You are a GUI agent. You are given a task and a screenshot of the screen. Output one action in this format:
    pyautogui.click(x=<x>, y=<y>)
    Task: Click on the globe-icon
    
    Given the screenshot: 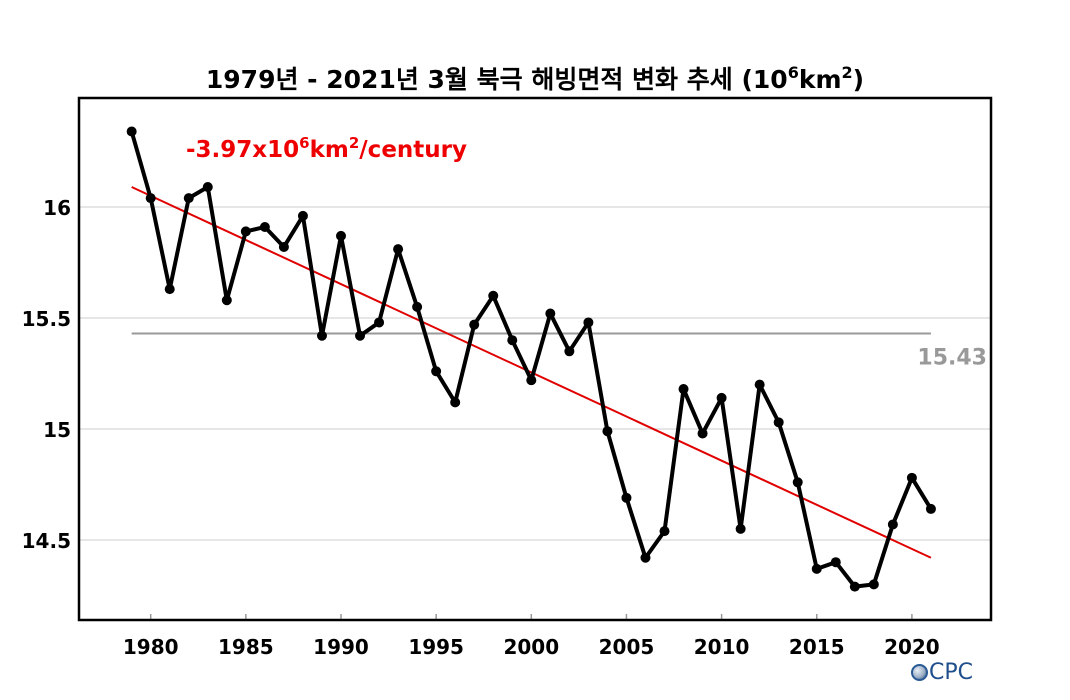 What is the action you would take?
    pyautogui.click(x=919, y=672)
    